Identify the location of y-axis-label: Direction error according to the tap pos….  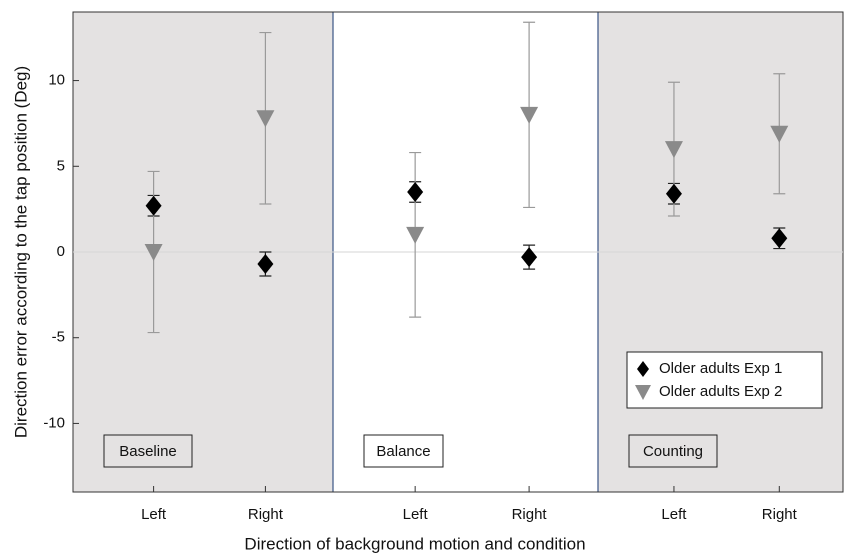
(20, 252).